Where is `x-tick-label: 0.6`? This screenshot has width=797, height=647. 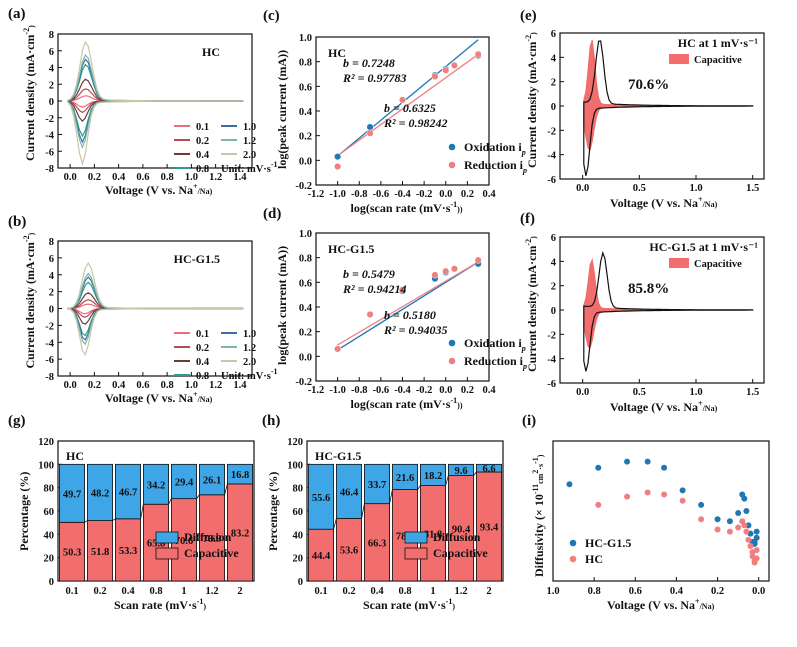 x-tick-label: 0.6 is located at coordinates (142, 177).